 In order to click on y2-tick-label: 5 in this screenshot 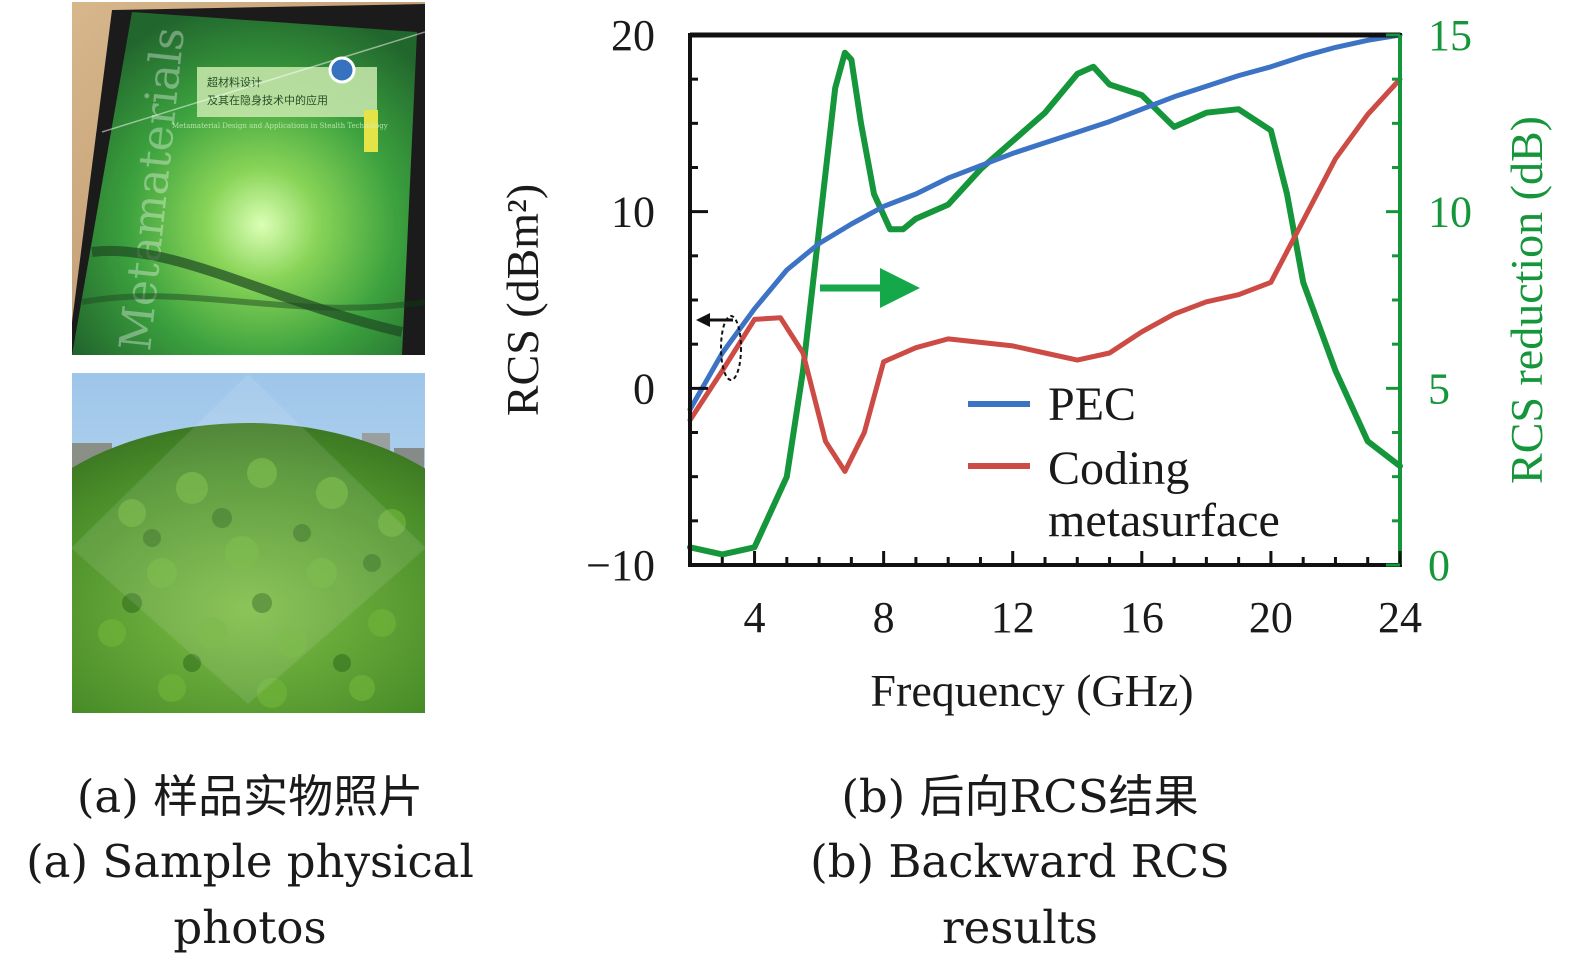, I will do `click(1439, 388)`.